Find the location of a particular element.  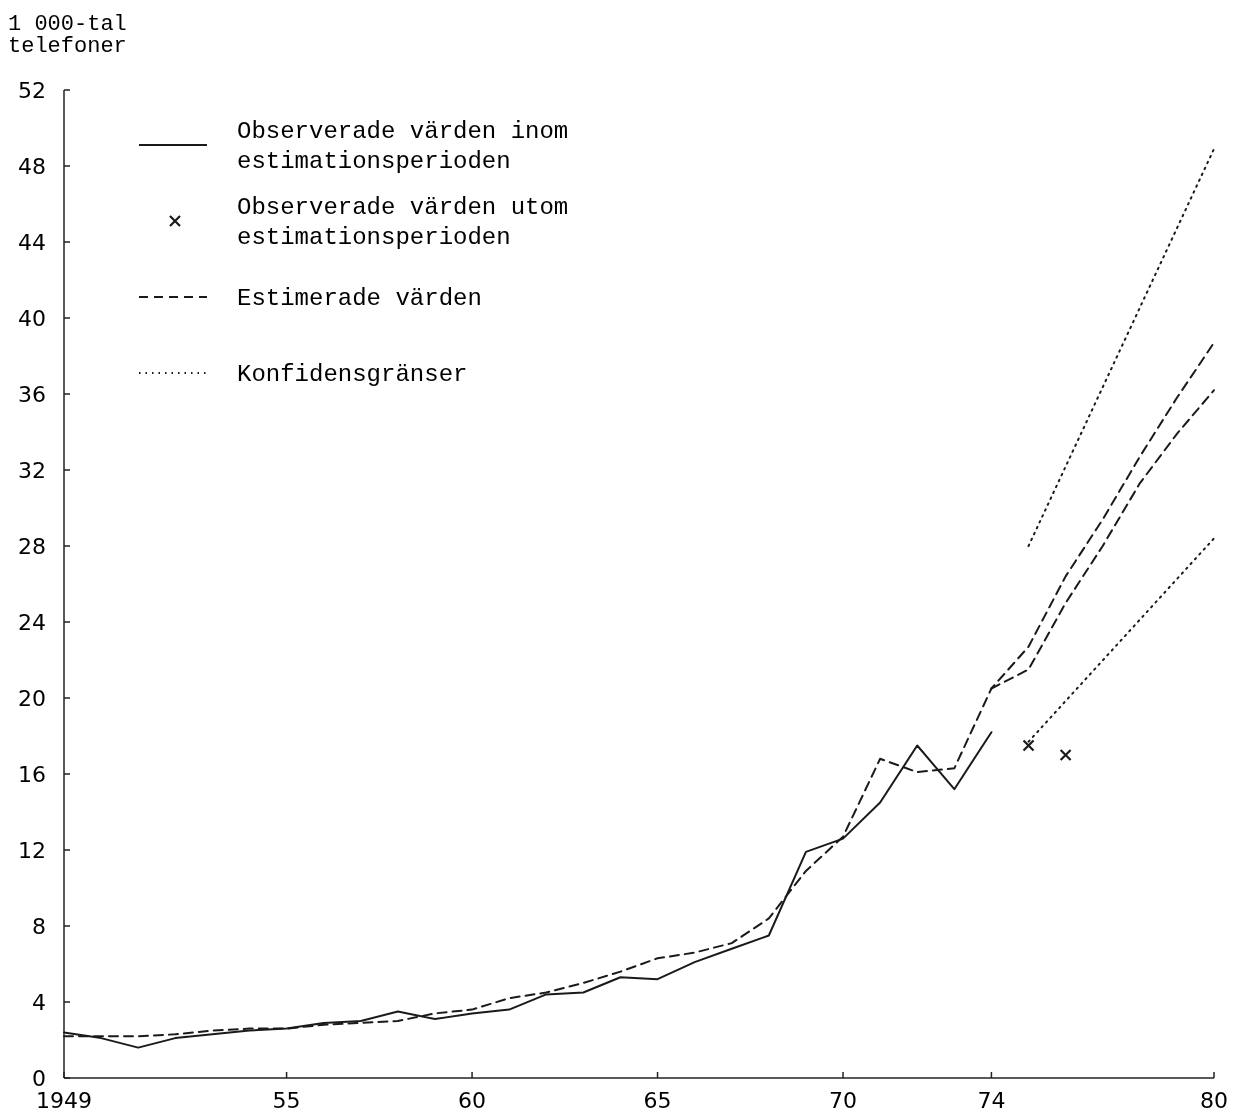

y-tick-label: 36 is located at coordinates (32, 394).